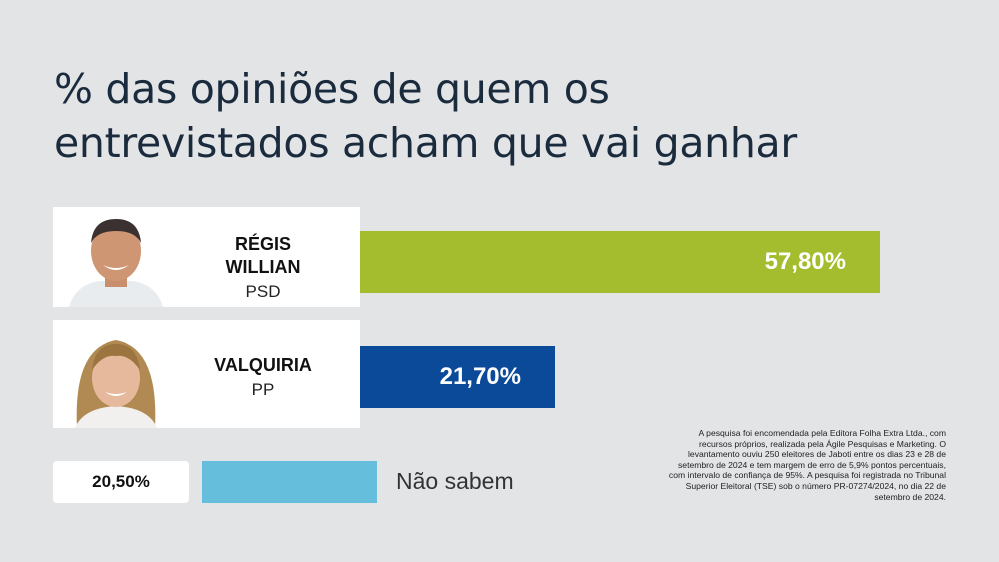  Describe the element at coordinates (263, 389) in the screenshot. I see `candidate-party-valquiria: PP` at that location.